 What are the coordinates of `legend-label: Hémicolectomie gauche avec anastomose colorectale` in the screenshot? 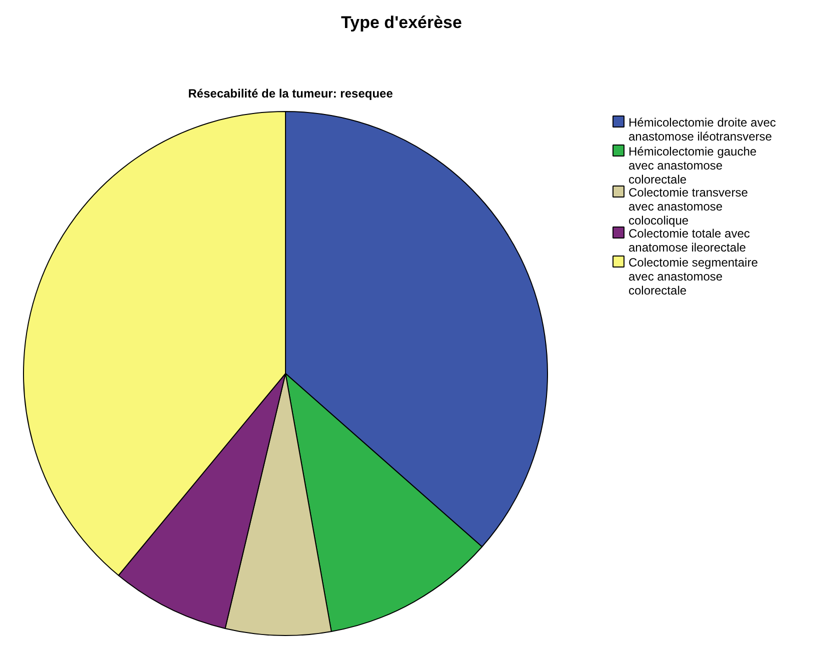 It's located at (692, 165).